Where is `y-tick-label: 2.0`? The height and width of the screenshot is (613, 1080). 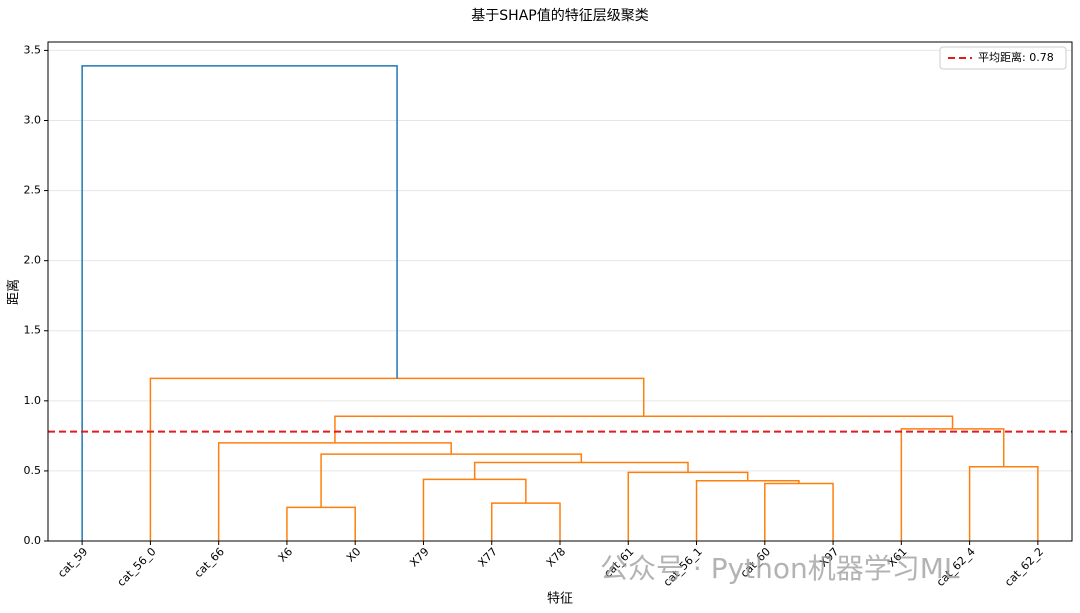 y-tick-label: 2.0 is located at coordinates (33, 260).